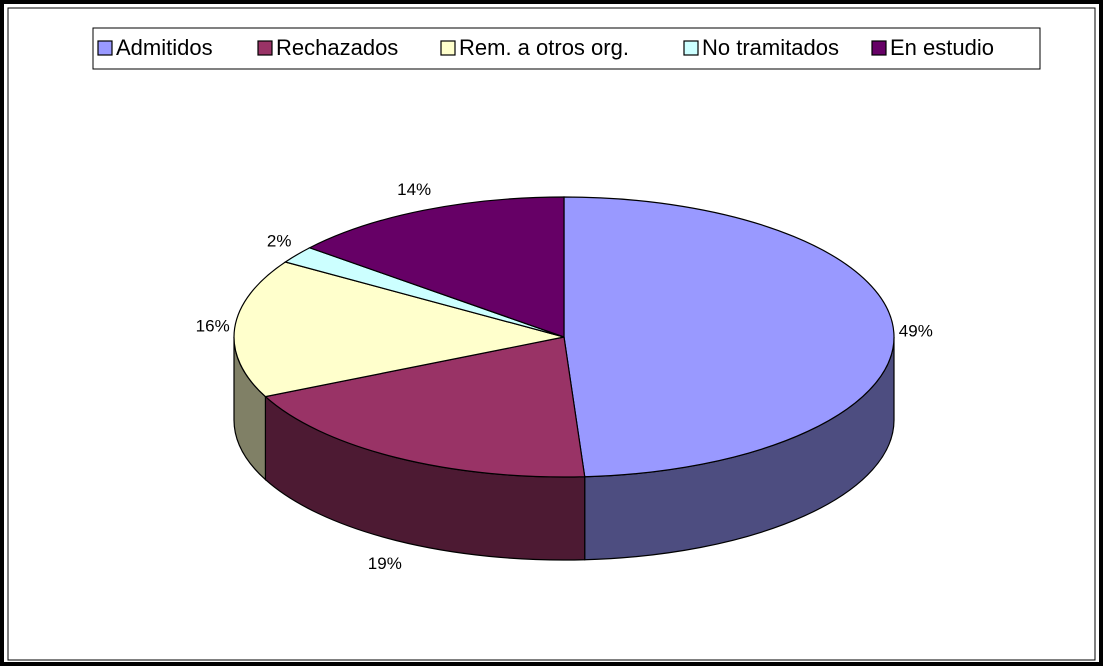 Image resolution: width=1103 pixels, height=666 pixels. I want to click on legend-label: Admitidos, so click(164, 47).